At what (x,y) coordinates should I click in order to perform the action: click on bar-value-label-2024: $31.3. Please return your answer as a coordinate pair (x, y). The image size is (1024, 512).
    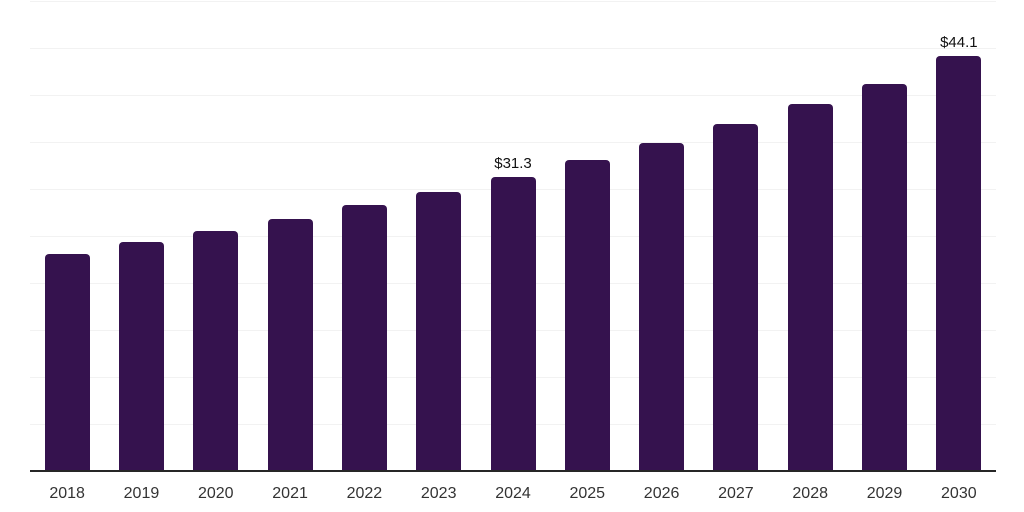
    Looking at the image, I should click on (513, 163).